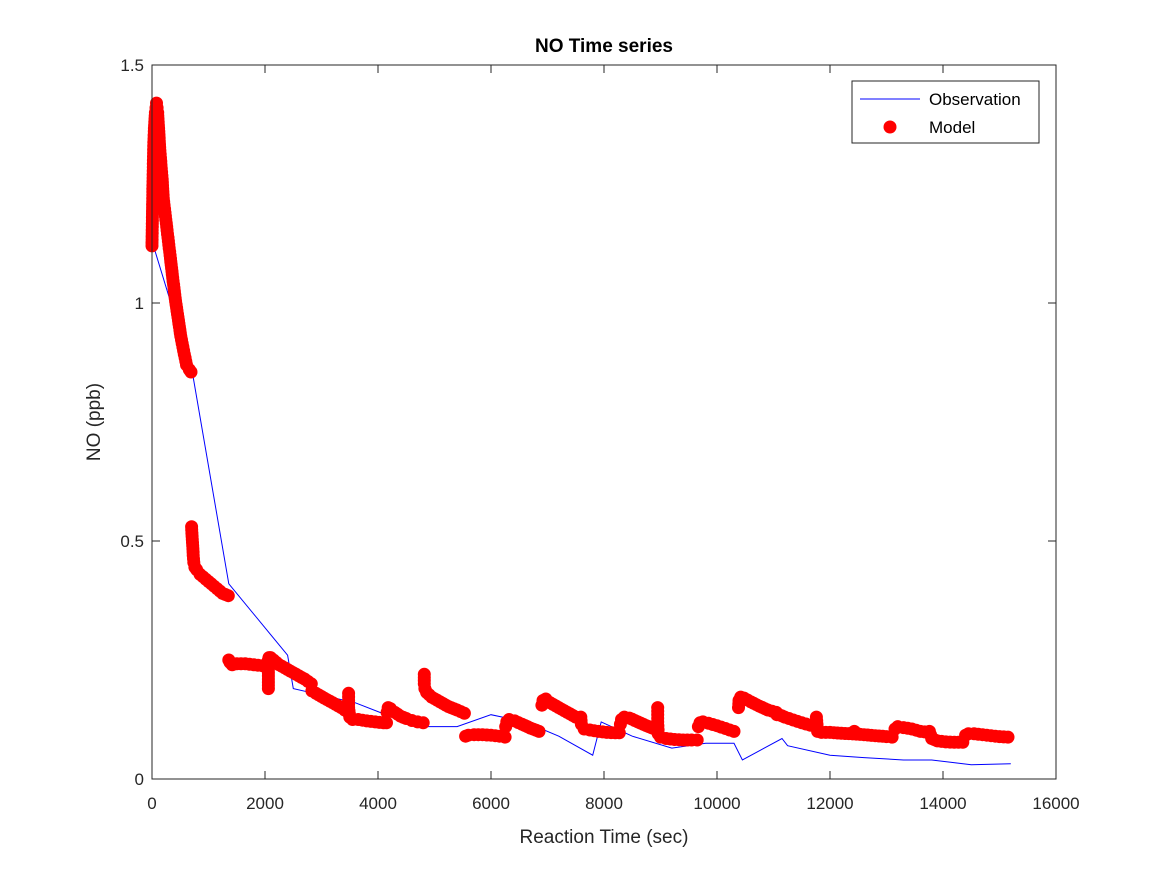 Image resolution: width=1167 pixels, height=875 pixels. Describe the element at coordinates (139, 303) in the screenshot. I see `y-tick-label: 1` at that location.